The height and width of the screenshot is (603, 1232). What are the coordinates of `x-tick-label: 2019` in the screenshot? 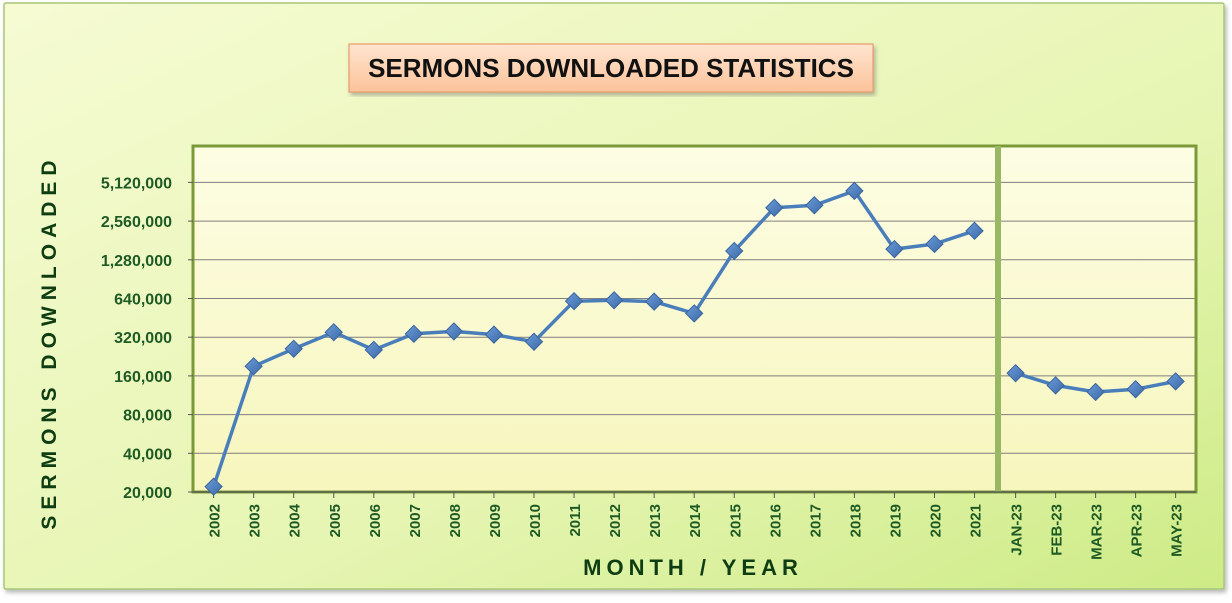 It's located at (895, 520).